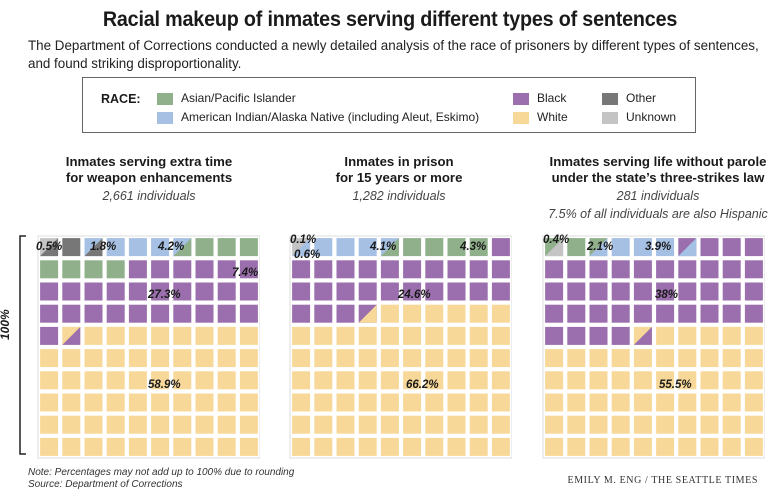 The image size is (780, 493). What do you see at coordinates (6, 324) in the screenshot?
I see `y-axis-label: 100%` at bounding box center [6, 324].